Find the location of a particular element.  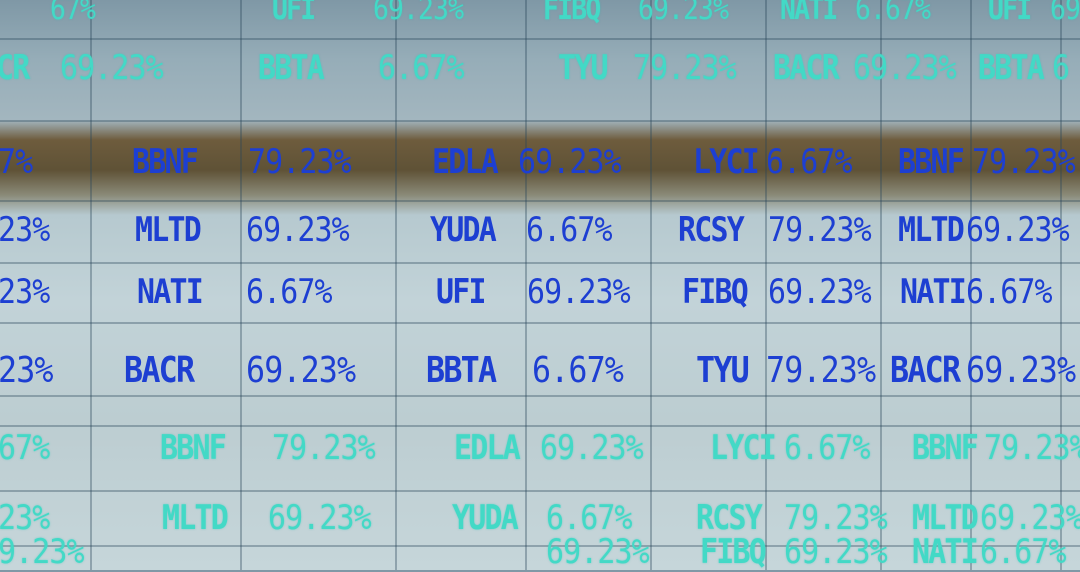

ticker-percentage: 69 is located at coordinates (1065, 13).